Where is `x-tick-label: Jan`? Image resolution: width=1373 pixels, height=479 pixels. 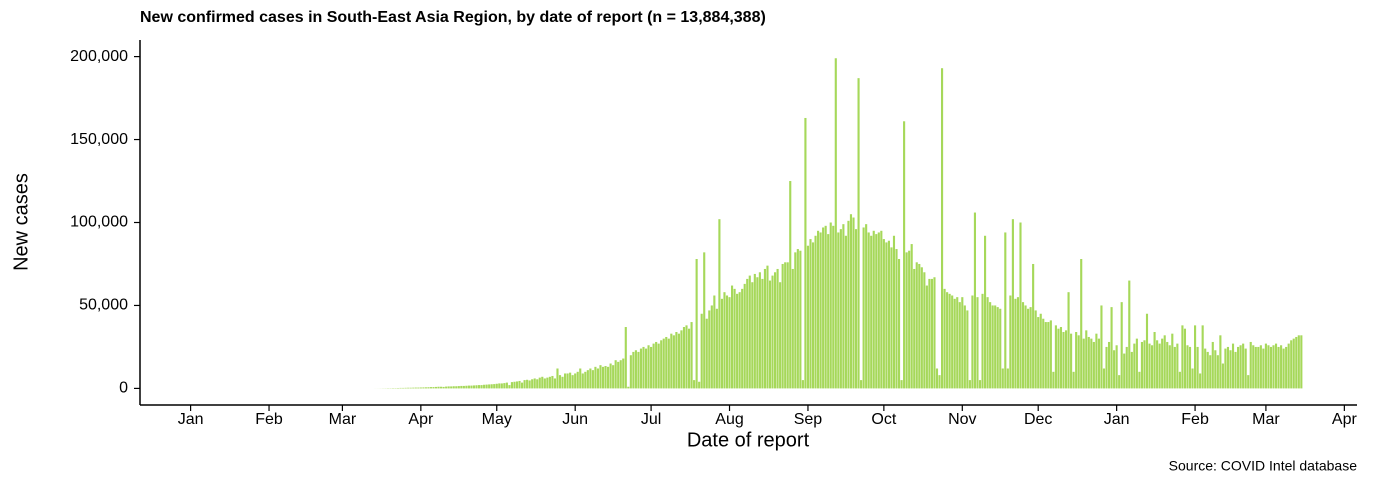
x-tick-label: Jan is located at coordinates (1117, 419).